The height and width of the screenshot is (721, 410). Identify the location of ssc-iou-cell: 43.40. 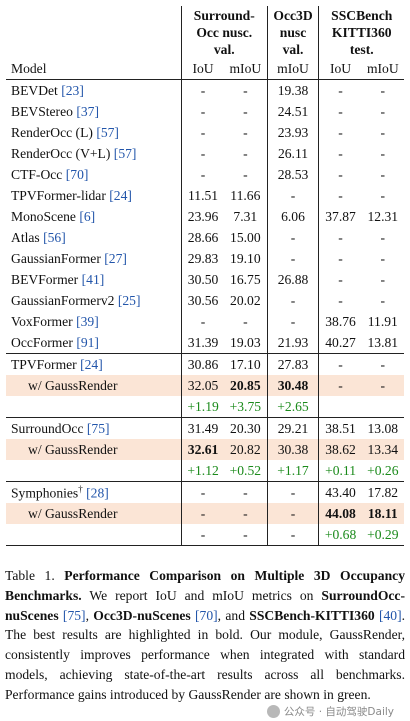
(340, 492).